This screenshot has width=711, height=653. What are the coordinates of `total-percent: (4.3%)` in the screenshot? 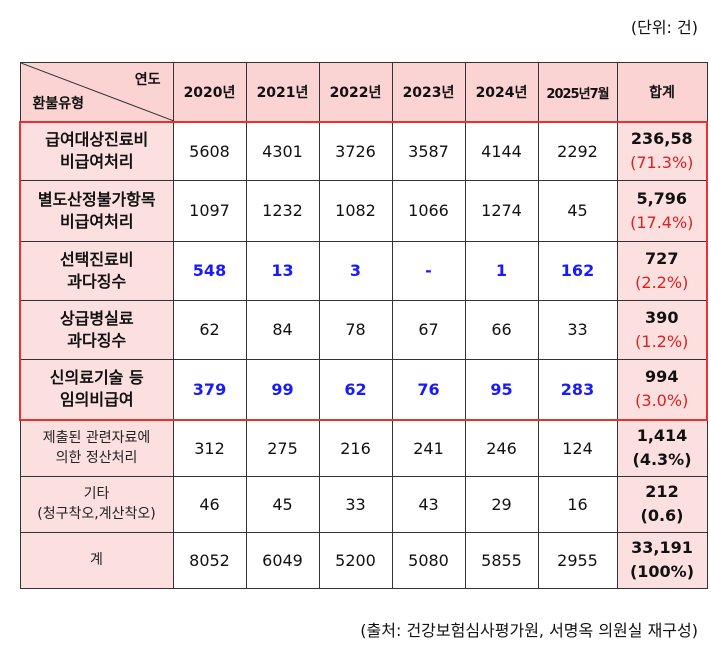 It's located at (662, 460).